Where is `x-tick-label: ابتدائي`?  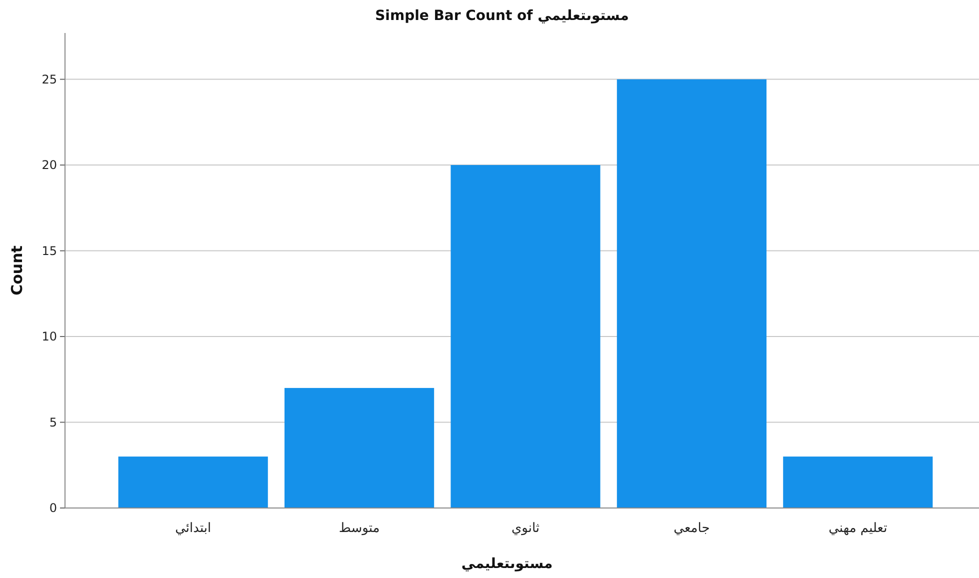 x-tick-label: ابتدائي is located at coordinates (193, 528).